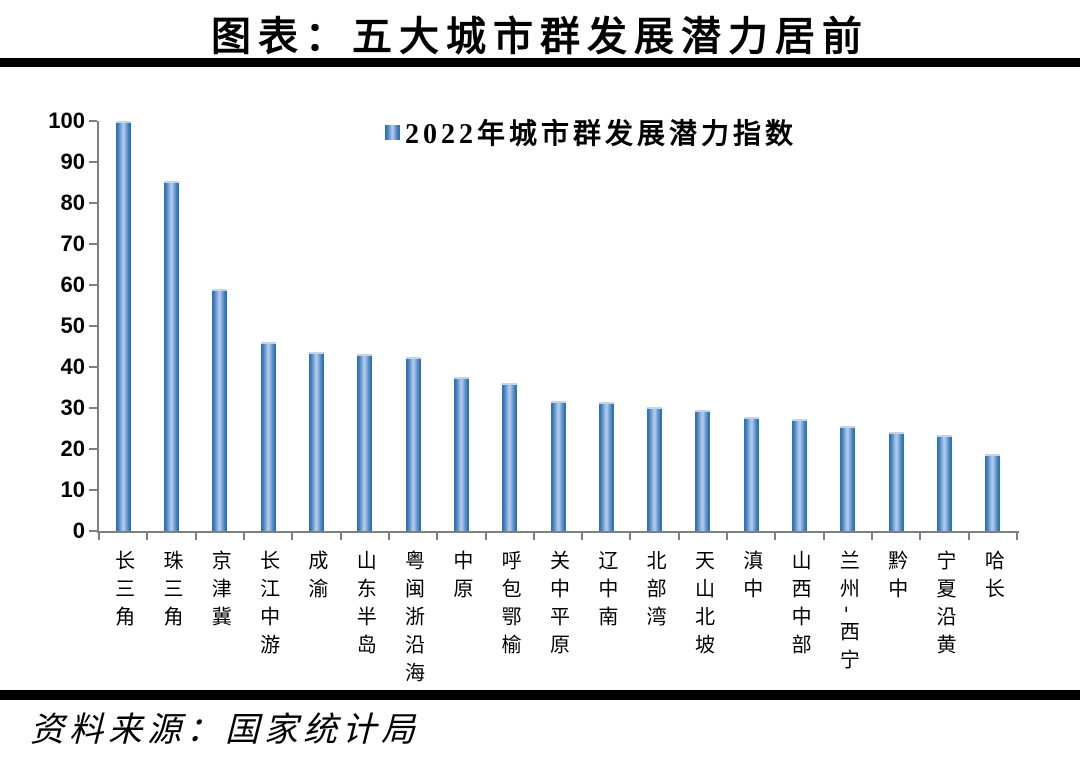  I want to click on x-axis-label: 山东半岛, so click(364, 606).